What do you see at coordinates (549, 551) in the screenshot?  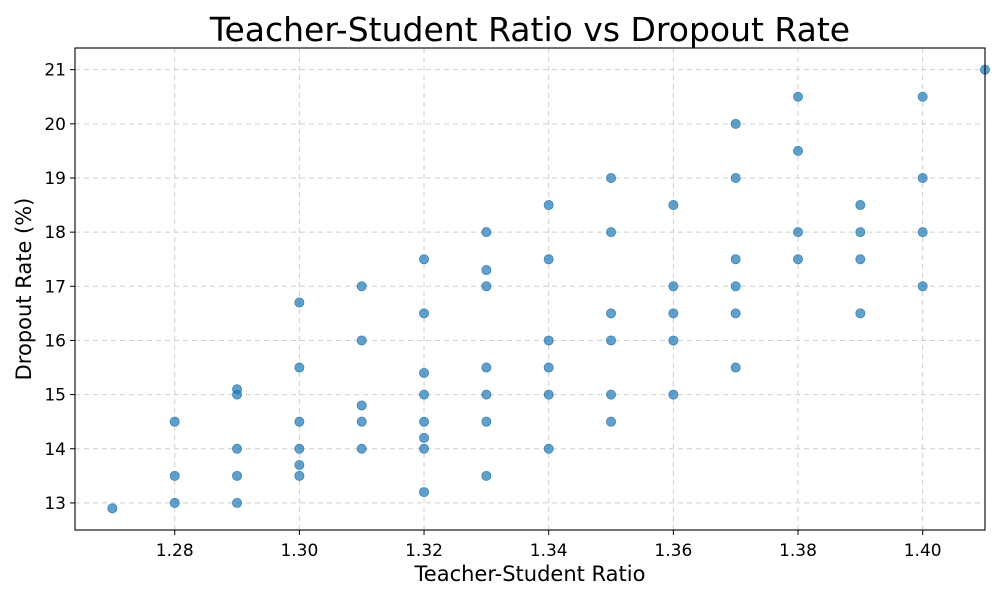 I see `x-tick-label: 1.34` at bounding box center [549, 551].